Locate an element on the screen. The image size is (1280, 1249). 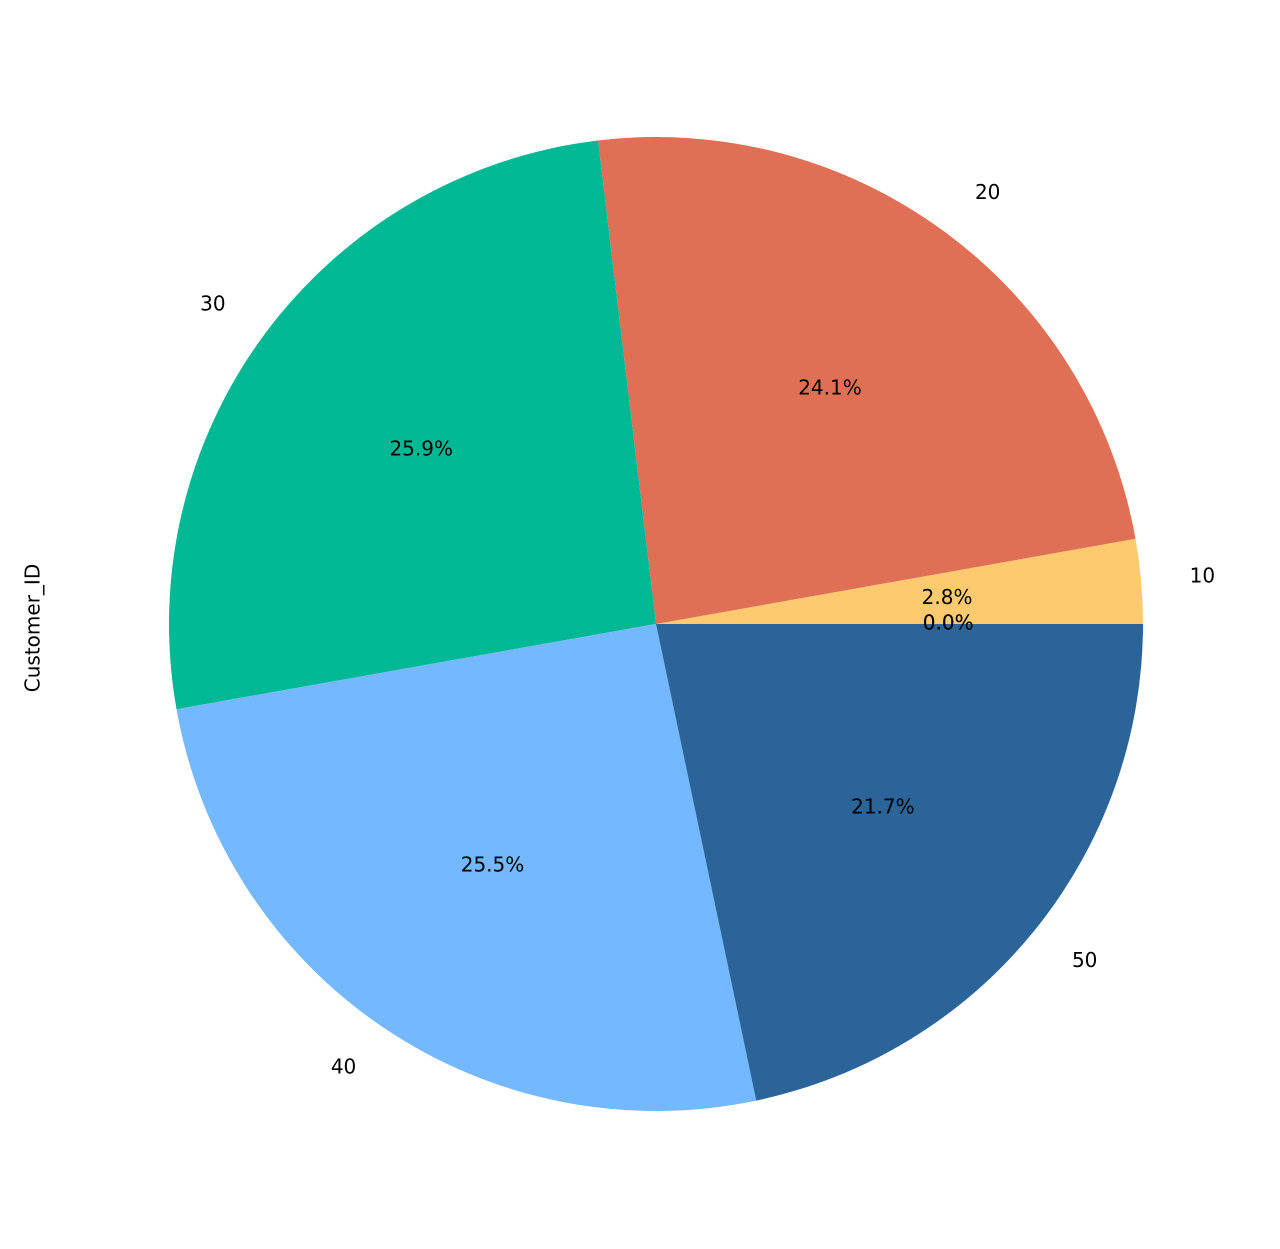
slice-percent-label: 2.8% is located at coordinates (947, 597).